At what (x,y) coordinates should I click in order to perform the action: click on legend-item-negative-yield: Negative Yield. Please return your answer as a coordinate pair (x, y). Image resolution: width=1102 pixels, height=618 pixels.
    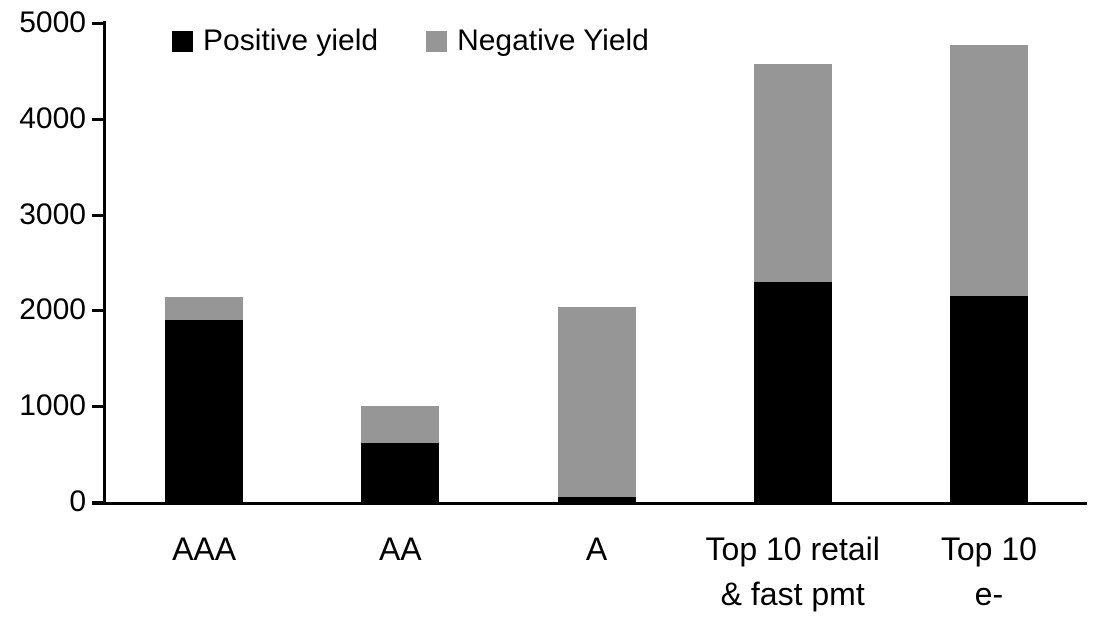
    Looking at the image, I should click on (537, 41).